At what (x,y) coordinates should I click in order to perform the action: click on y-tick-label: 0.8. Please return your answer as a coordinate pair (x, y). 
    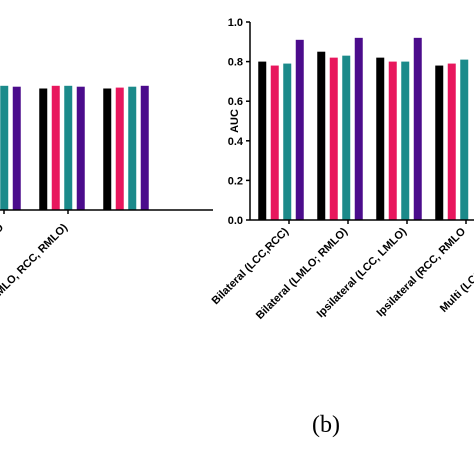
    Looking at the image, I should click on (235, 63).